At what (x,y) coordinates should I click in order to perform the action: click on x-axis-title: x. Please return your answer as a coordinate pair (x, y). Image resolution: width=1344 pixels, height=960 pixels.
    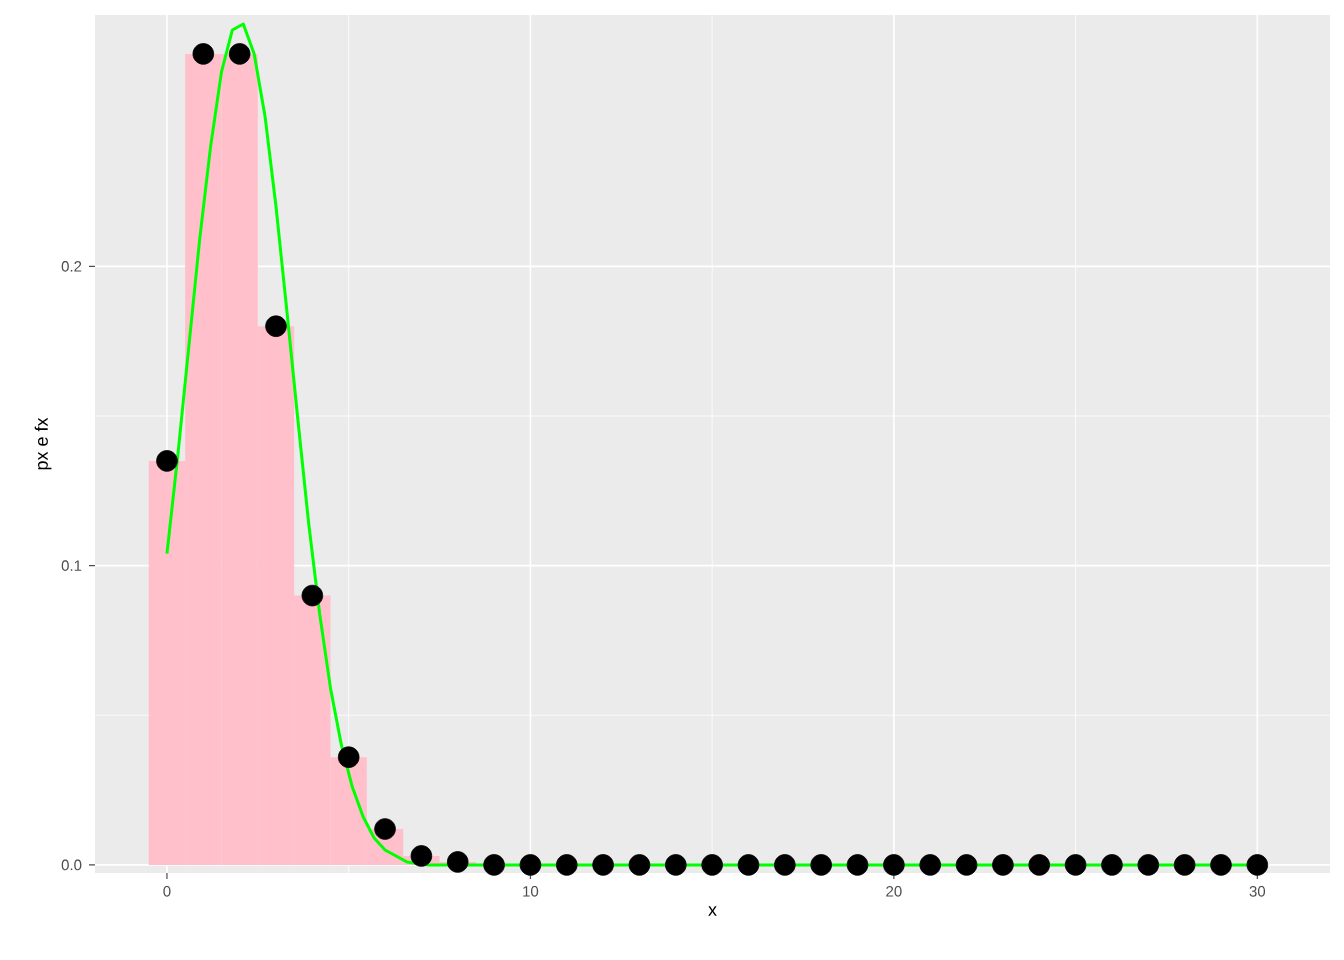
    Looking at the image, I should click on (712, 911).